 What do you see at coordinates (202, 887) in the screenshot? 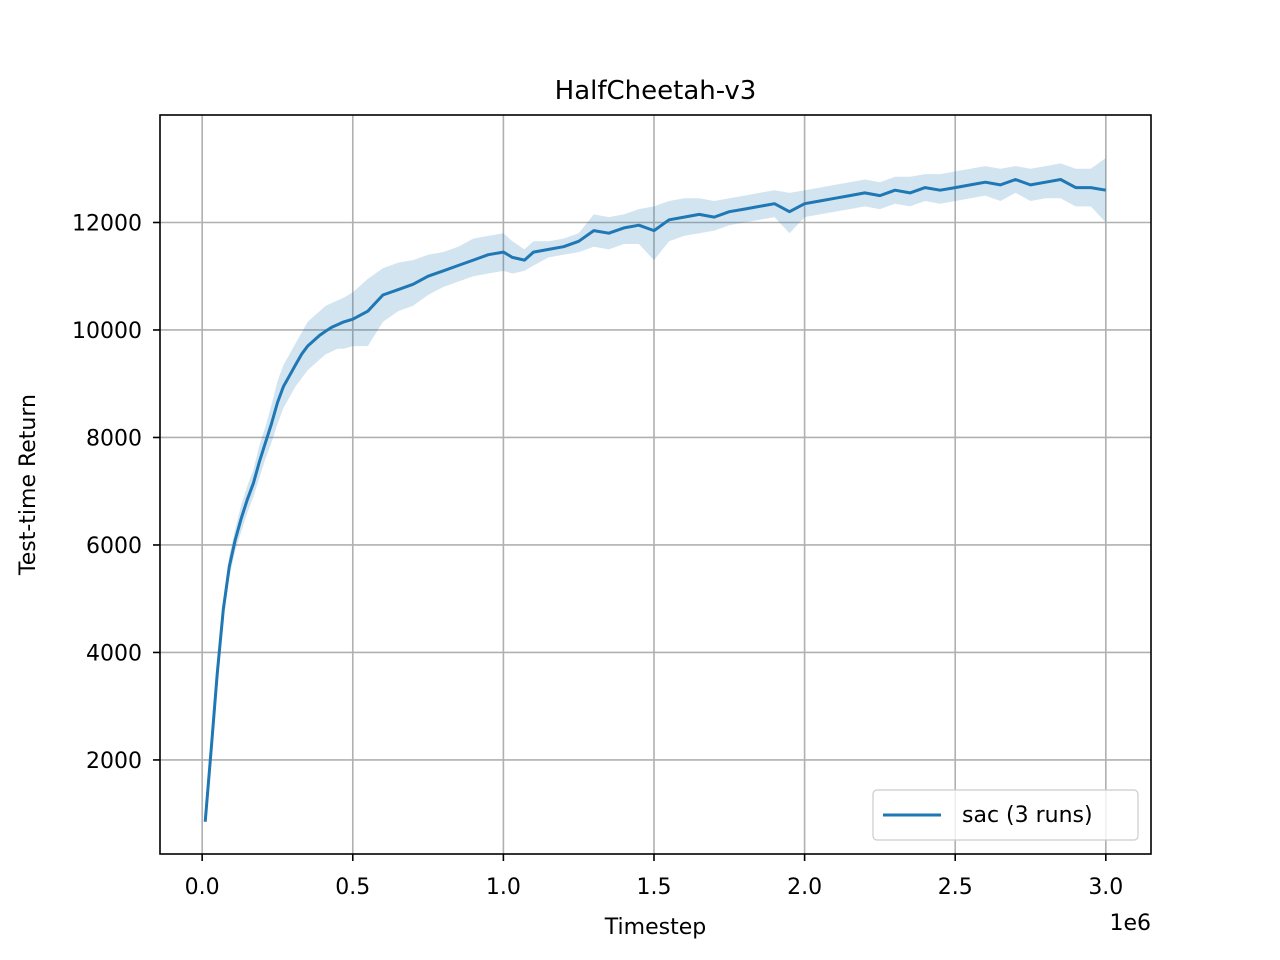
I see `x-tick-label: 0.0` at bounding box center [202, 887].